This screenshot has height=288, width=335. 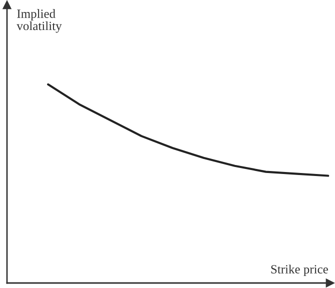 What do you see at coordinates (39, 21) in the screenshot?
I see `y-axis-title: Implied volatility` at bounding box center [39, 21].